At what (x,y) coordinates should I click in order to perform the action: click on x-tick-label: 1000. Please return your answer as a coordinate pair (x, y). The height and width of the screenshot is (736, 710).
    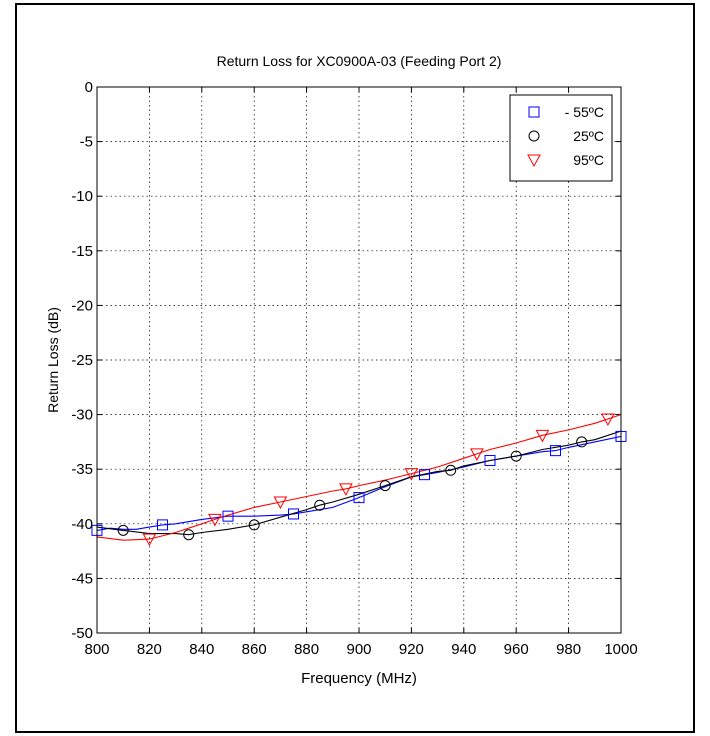
    Looking at the image, I should click on (620, 649).